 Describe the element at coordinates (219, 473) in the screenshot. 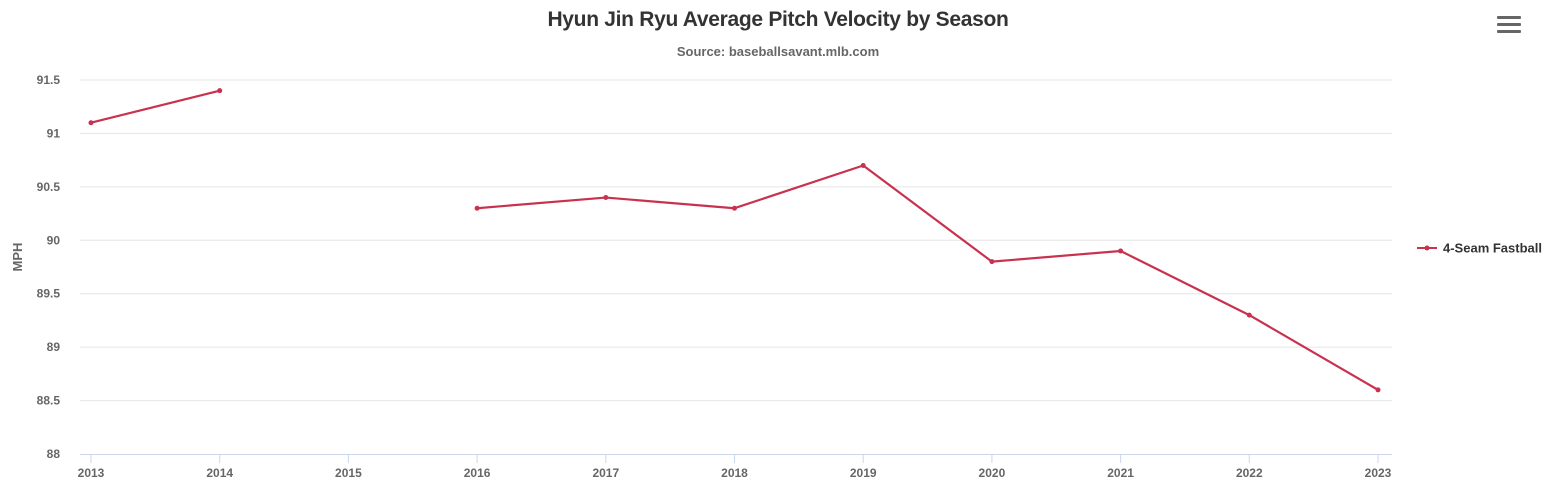

I see `x-tick-label: 2014` at that location.